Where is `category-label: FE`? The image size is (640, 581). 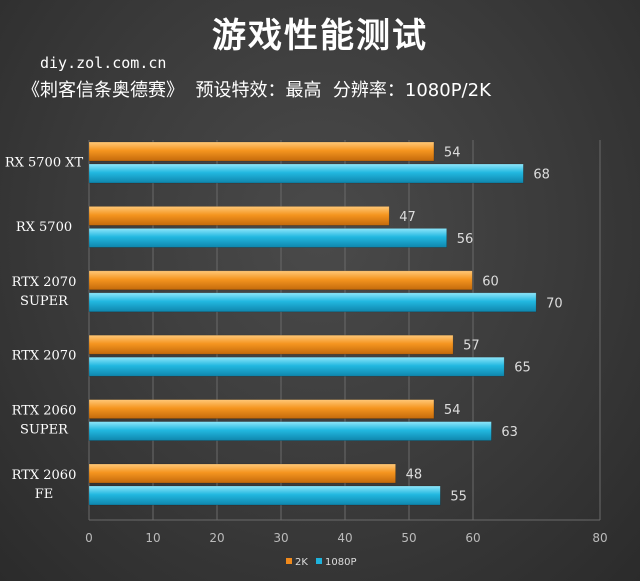
category-label: FE is located at coordinates (44, 494).